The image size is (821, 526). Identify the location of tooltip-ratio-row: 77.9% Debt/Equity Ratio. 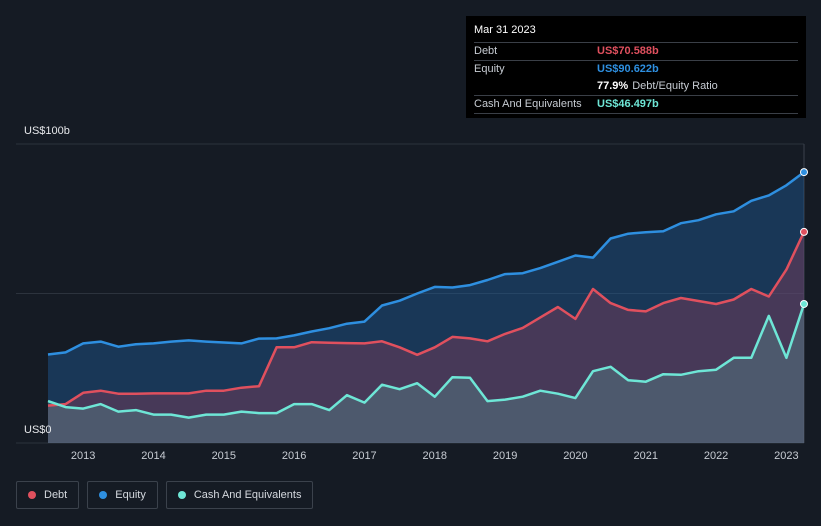
(636, 87).